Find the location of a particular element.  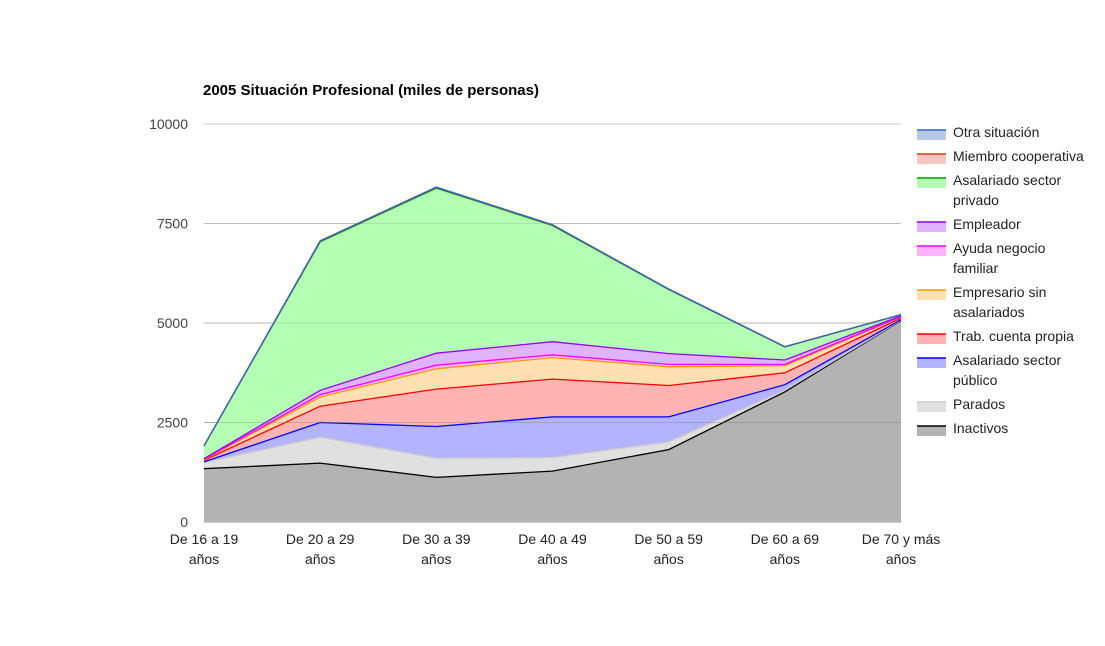

legend-item: Ayuda negocio familiar is located at coordinates (981, 258).